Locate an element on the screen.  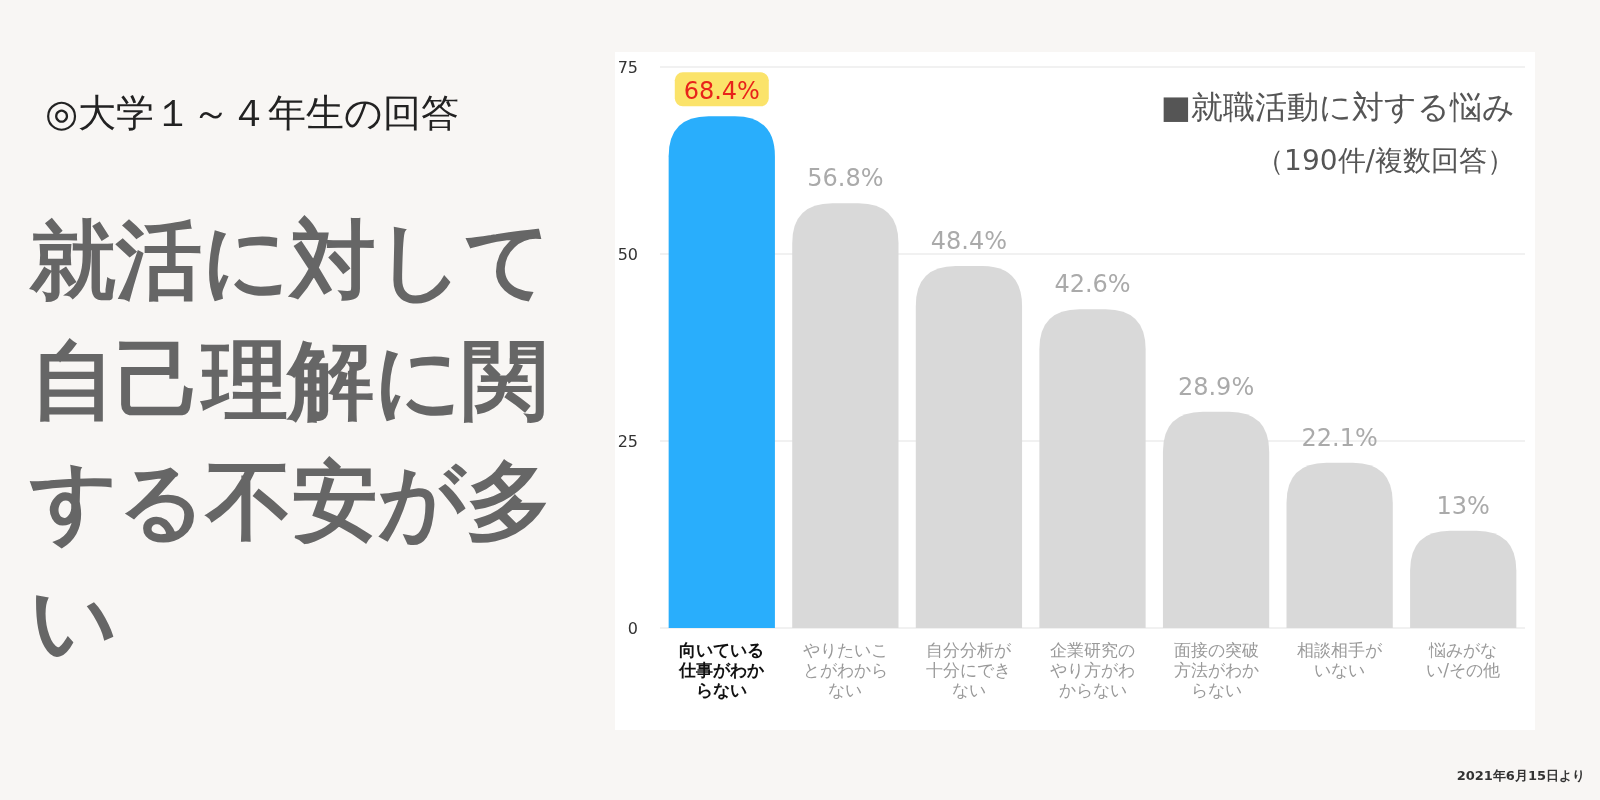
text: 2021年6月15日より is located at coordinates (1520, 775).